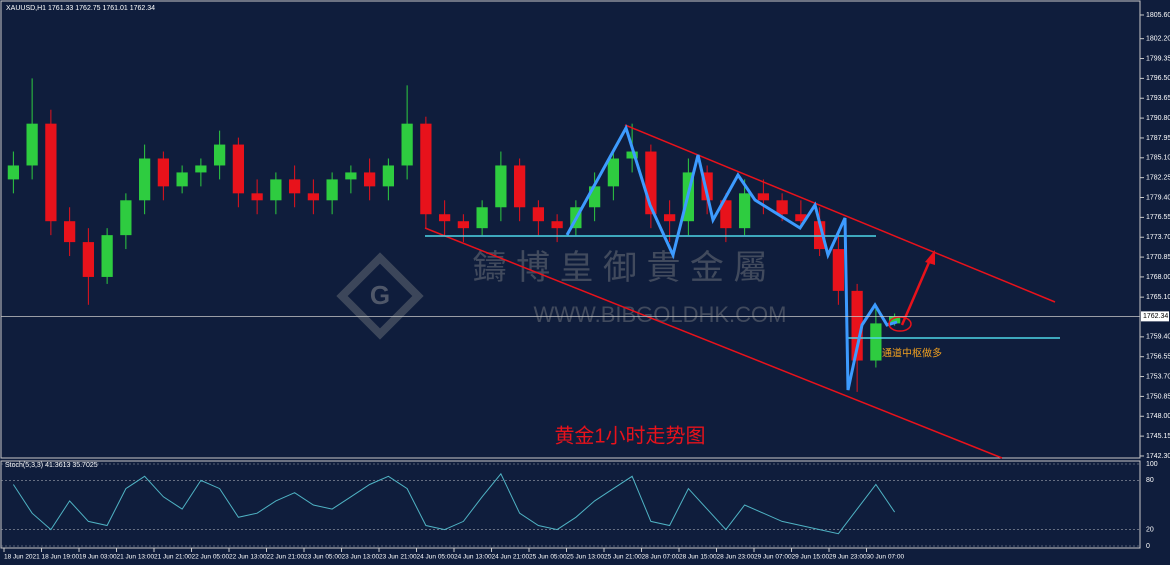 This screenshot has height=565, width=1170. Describe the element at coordinates (623, 557) in the screenshot. I see `x-tick-label: 25 Jun 21:00` at that location.